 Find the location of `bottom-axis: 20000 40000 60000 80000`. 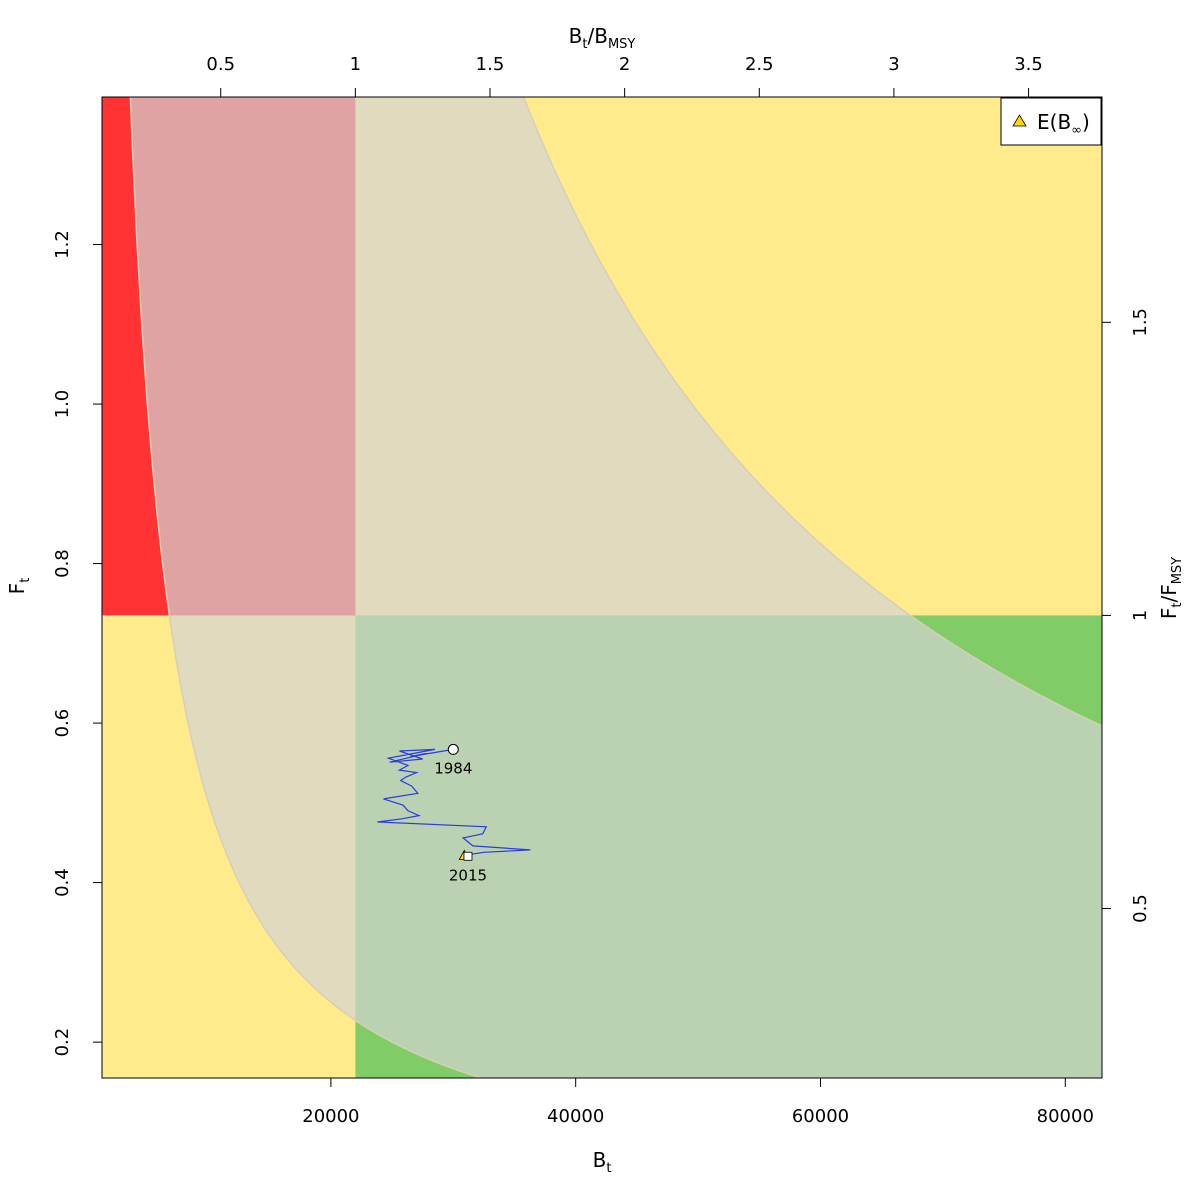

bottom-axis: 20000 40000 60000 80000 is located at coordinates (698, 1102).